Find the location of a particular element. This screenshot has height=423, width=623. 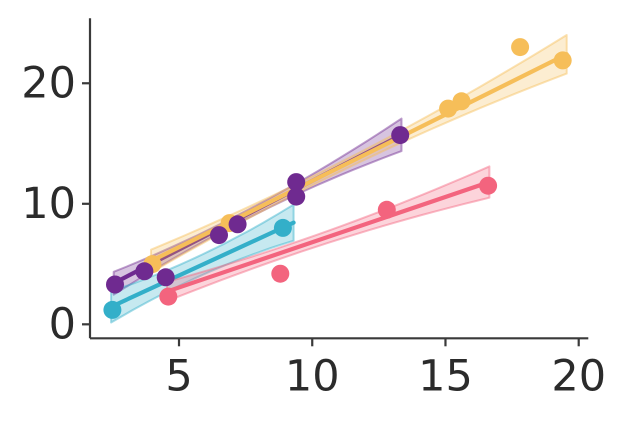

y-tick-label: 20 is located at coordinates (48, 83).